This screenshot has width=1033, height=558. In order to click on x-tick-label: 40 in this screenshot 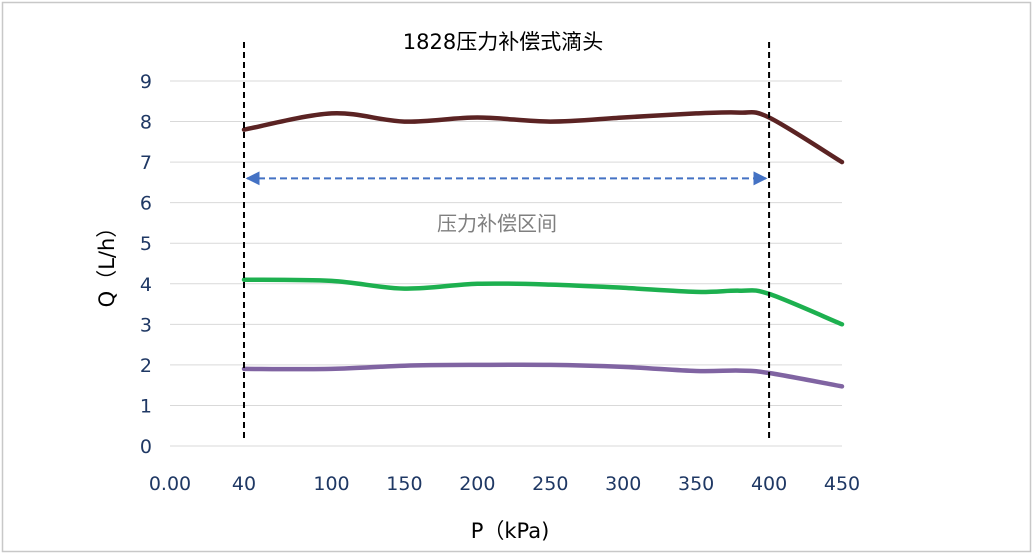, I will do `click(244, 484)`.